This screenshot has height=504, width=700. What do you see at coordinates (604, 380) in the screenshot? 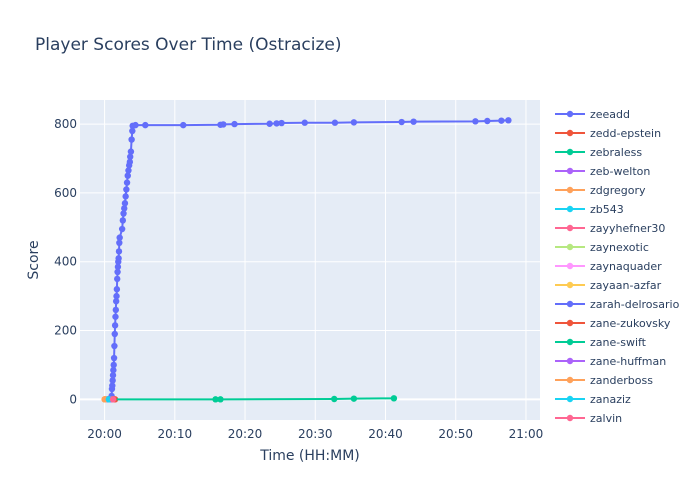
I see `legend-item: zanderboss` at bounding box center [604, 380].